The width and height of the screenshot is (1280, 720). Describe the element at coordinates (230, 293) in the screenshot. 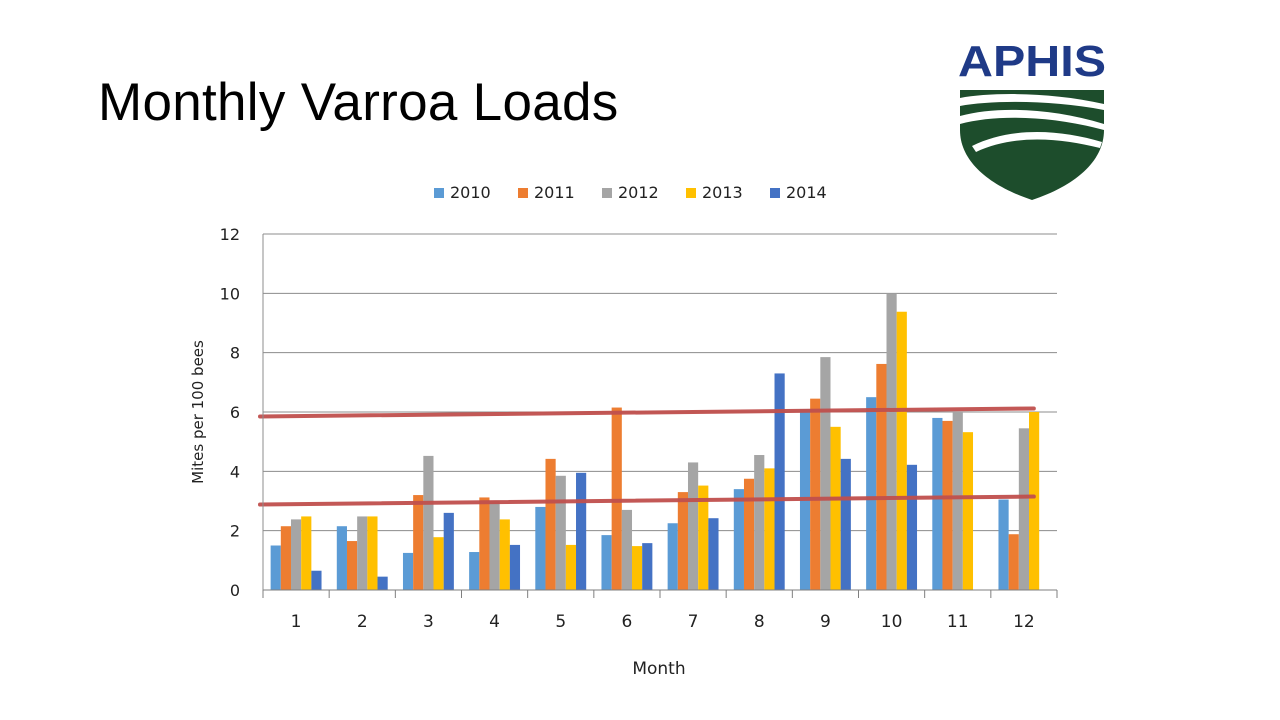

I see `y-tick-label: 10` at that location.